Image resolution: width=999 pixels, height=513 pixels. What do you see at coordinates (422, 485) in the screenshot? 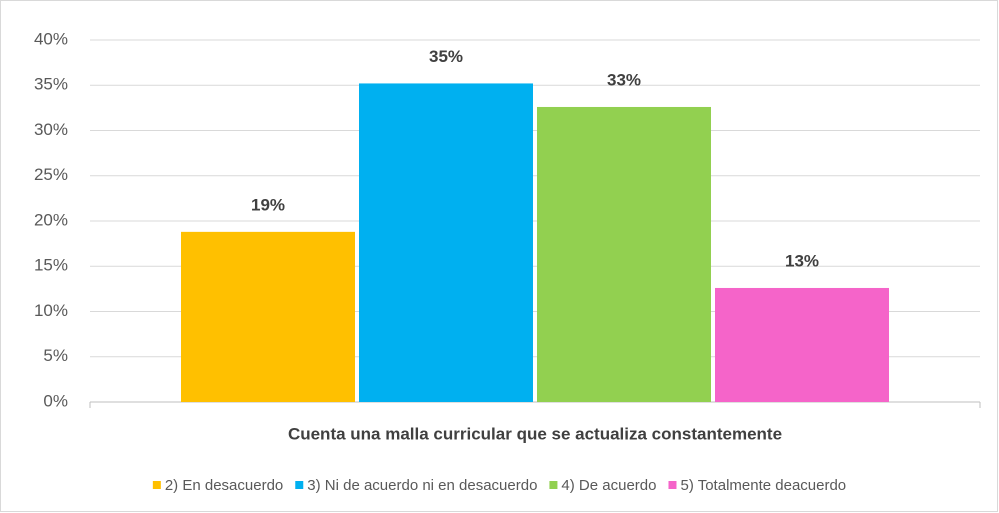
I see `legend-label: 3) Ni de acuerdo ni en desacuerdo` at bounding box center [422, 485].